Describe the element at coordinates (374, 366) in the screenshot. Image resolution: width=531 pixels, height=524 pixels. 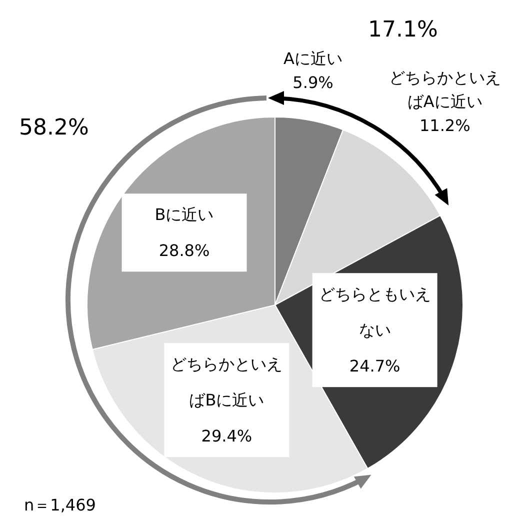
I see `data-label: 24.7%` at that location.